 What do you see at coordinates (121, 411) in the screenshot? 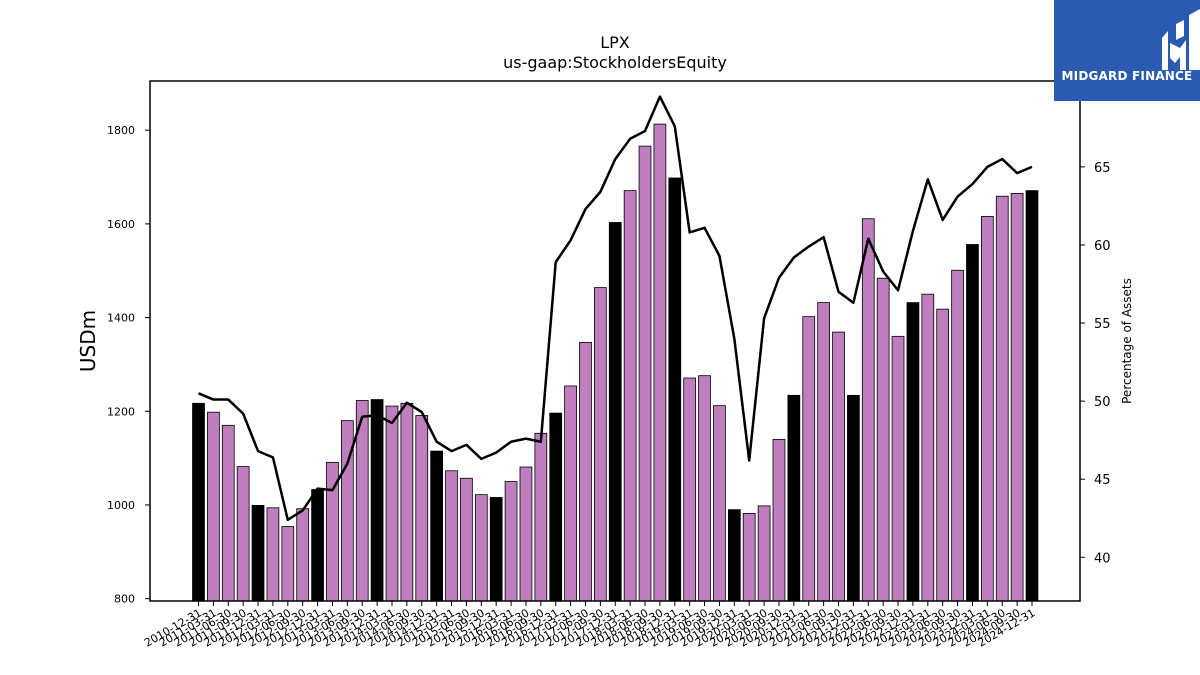
I see `left-axis-tick-label: 1200` at bounding box center [121, 411].